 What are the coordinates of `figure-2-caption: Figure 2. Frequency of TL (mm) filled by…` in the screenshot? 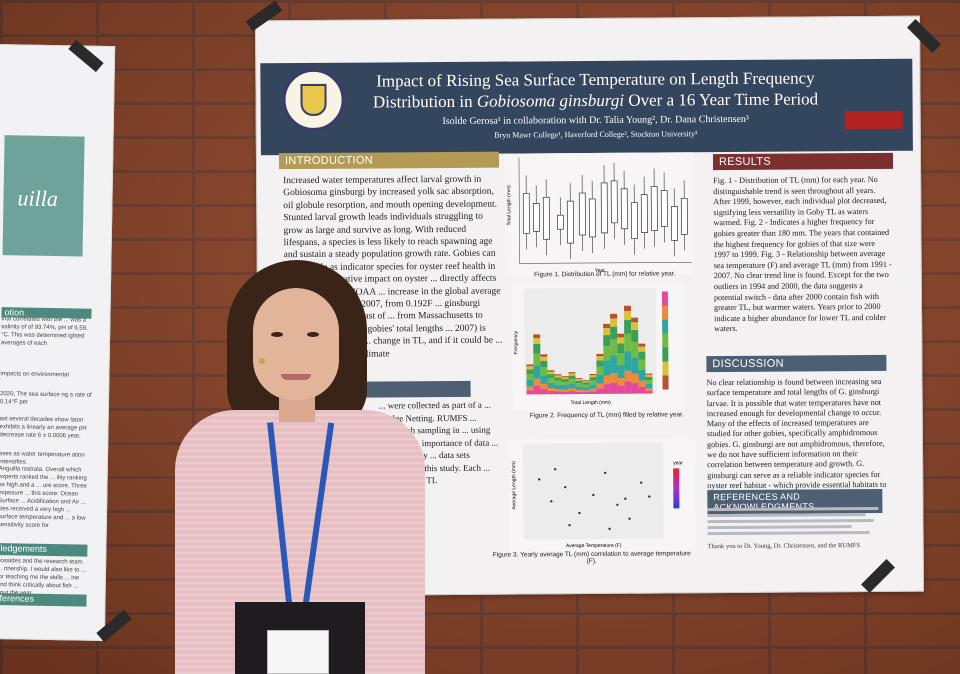 It's located at (606, 415).